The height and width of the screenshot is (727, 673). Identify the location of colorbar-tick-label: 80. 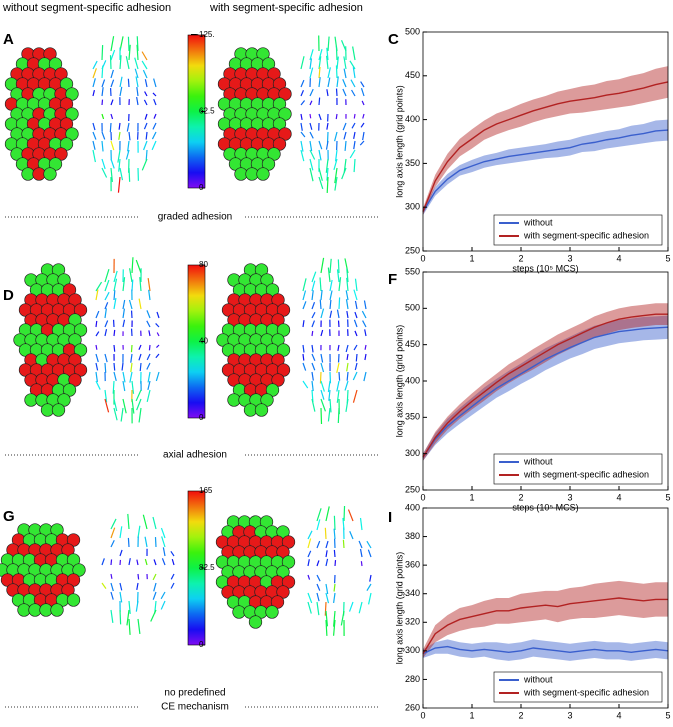
(203, 264).